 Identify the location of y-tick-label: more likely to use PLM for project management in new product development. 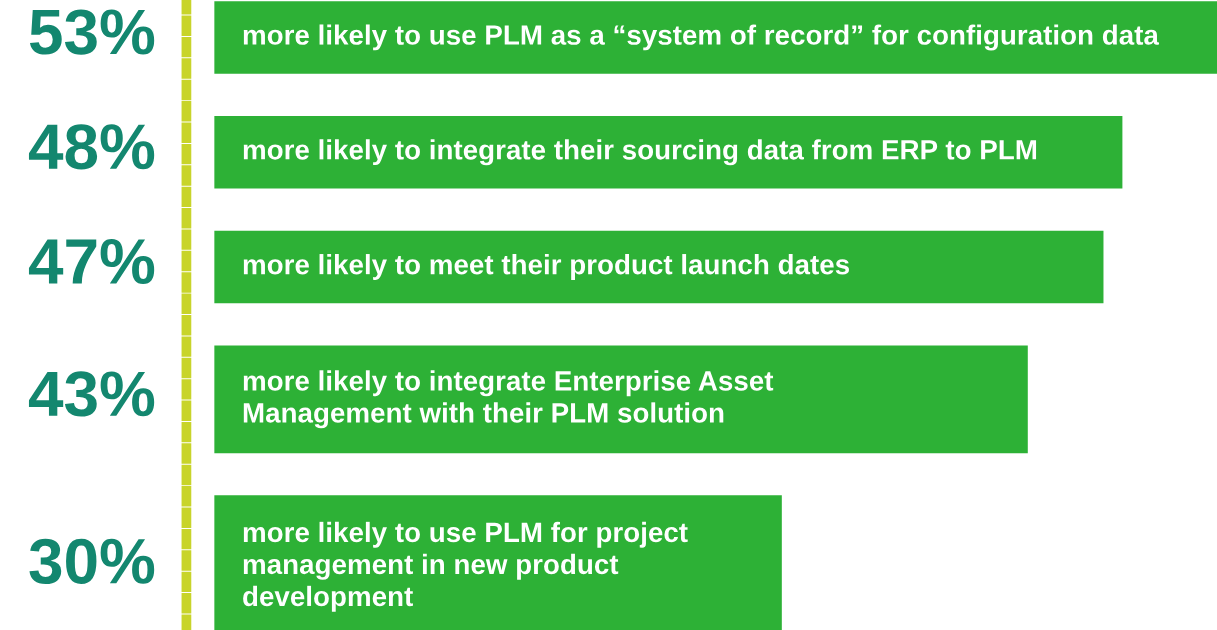
(465, 566).